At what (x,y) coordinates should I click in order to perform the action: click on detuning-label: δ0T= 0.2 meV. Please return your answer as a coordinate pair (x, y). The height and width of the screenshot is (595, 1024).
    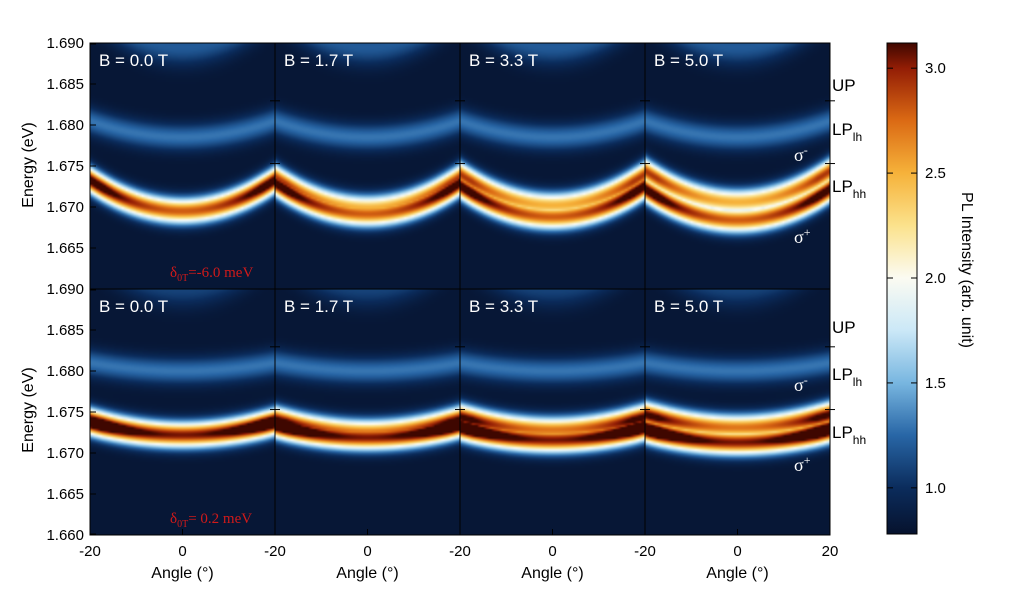
    Looking at the image, I should click on (211, 520).